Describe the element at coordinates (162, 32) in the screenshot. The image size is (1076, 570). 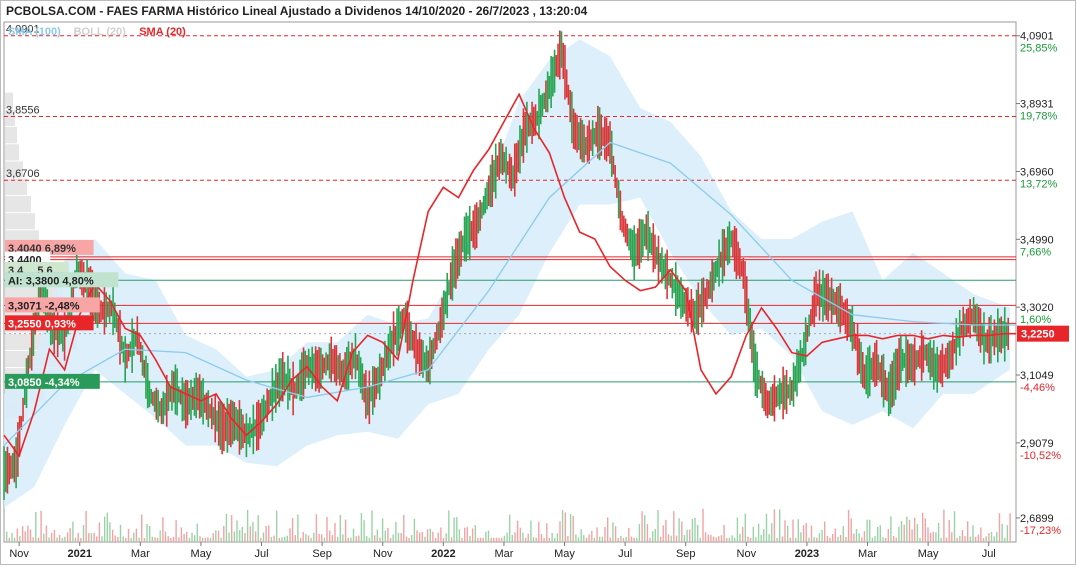
I see `legend-item: SMA (20)` at that location.